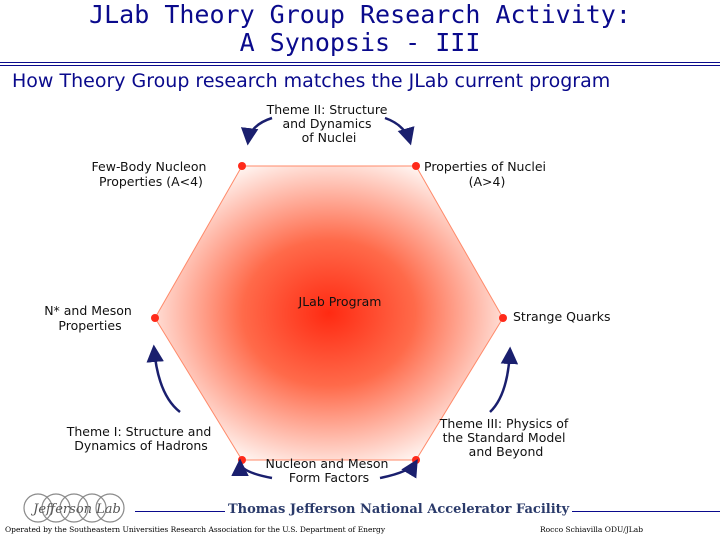  What do you see at coordinates (256, 131) in the screenshot?
I see `theme2-left-arrow` at bounding box center [256, 131].